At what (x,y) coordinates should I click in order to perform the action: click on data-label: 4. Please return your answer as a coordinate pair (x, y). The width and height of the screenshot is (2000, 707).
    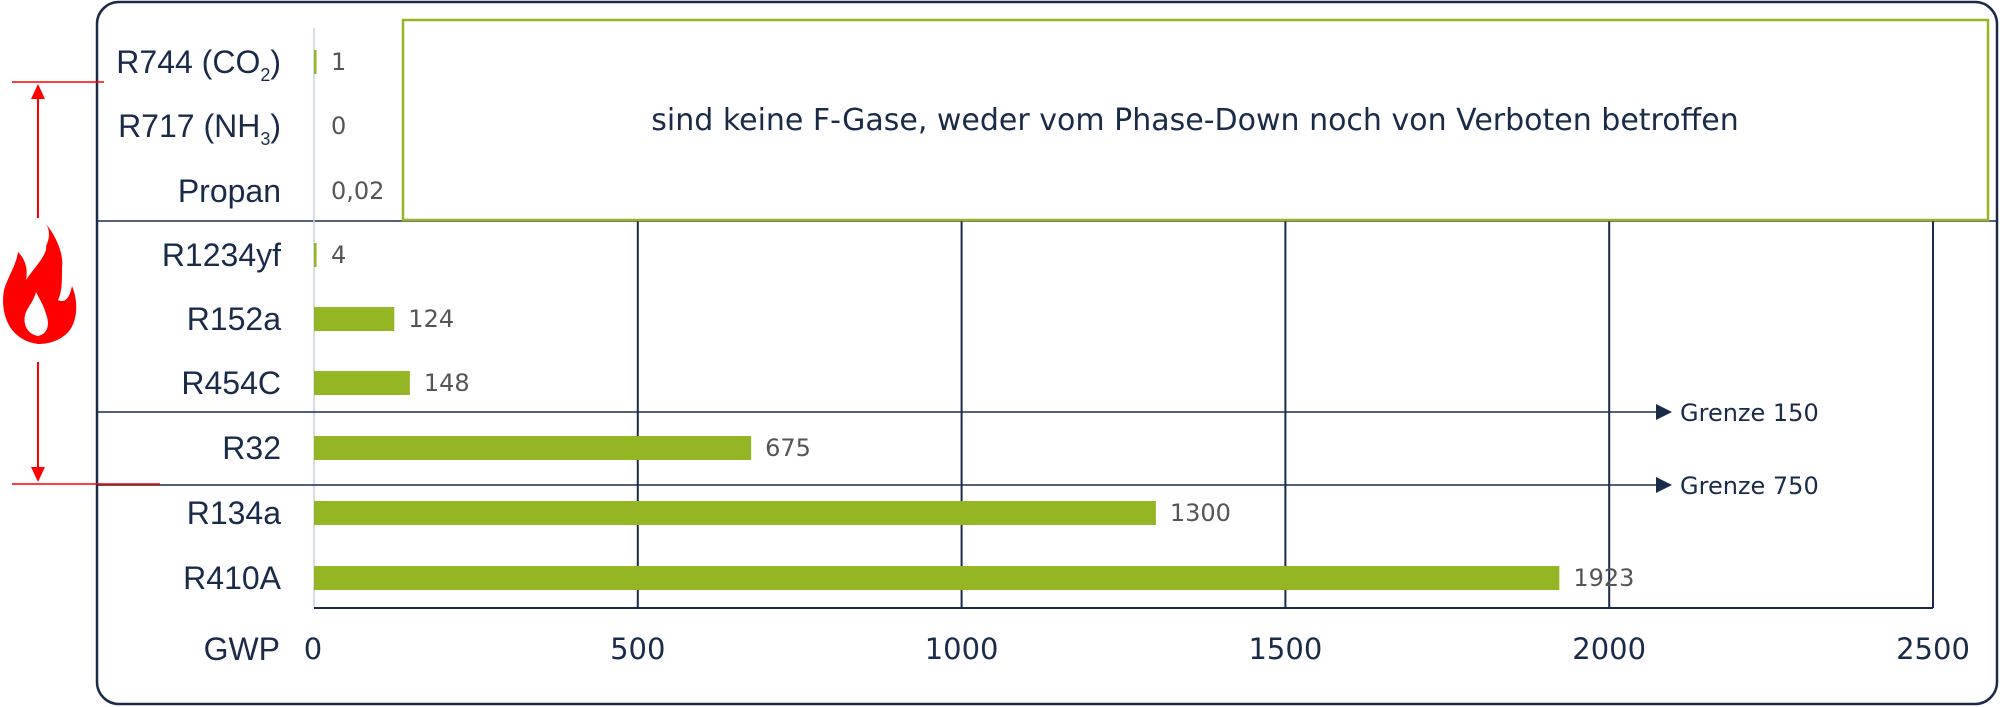
    Looking at the image, I should click on (338, 255).